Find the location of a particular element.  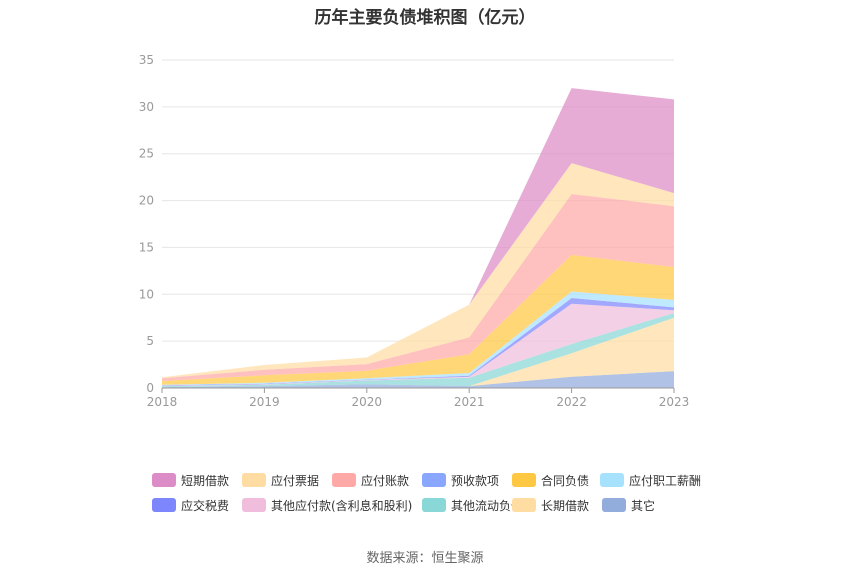

legend-item: 其它 is located at coordinates (628, 505).